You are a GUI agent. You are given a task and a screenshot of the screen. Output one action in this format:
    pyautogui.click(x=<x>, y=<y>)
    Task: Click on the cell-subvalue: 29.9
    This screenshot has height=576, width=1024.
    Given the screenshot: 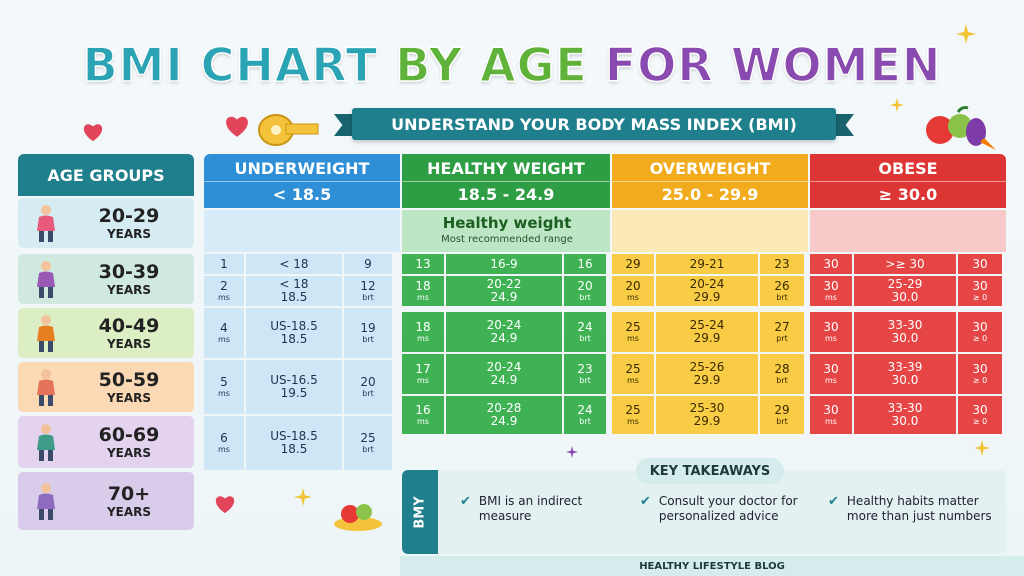 What is the action you would take?
    pyautogui.click(x=707, y=380)
    